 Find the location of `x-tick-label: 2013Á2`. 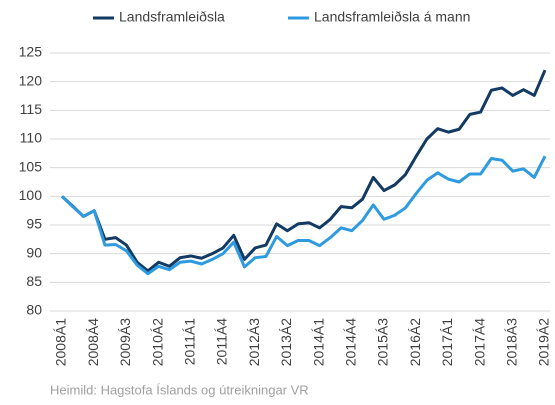

x-tick-label: 2013Á2 is located at coordinates (286, 342).